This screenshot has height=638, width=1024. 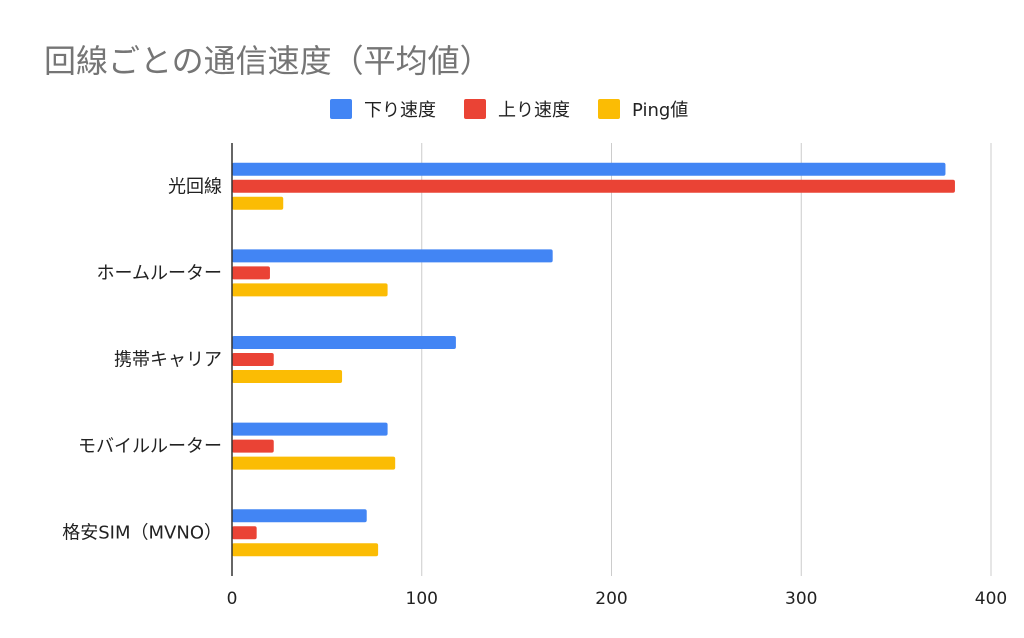 What do you see at coordinates (150, 446) in the screenshot?
I see `y-category-label: モバイルルーター` at bounding box center [150, 446].